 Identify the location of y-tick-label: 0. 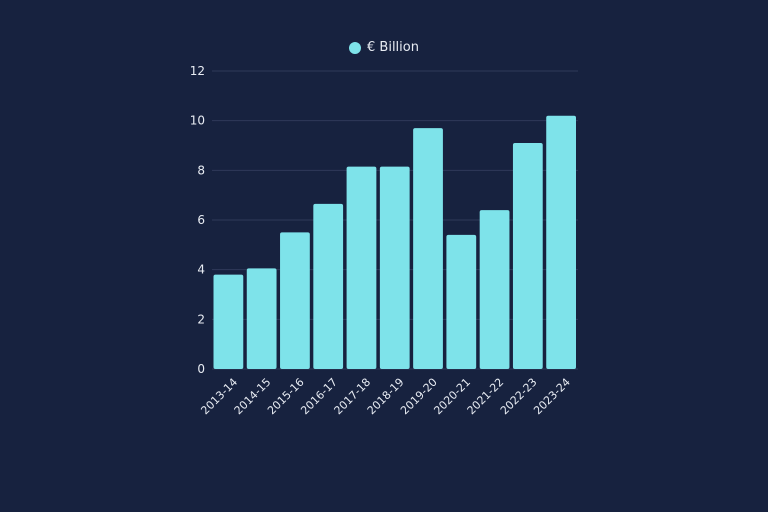
(201, 369).